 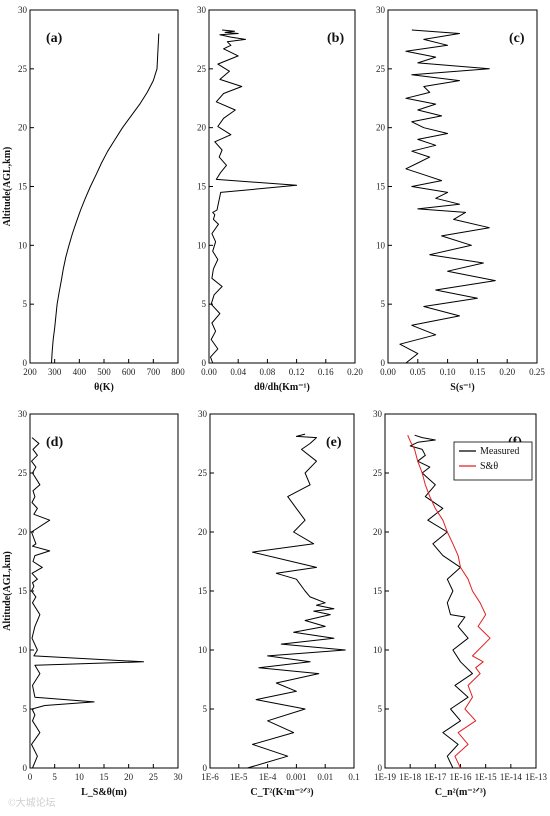 What do you see at coordinates (54, 777) in the screenshot?
I see `x-tick-label: 5` at bounding box center [54, 777].